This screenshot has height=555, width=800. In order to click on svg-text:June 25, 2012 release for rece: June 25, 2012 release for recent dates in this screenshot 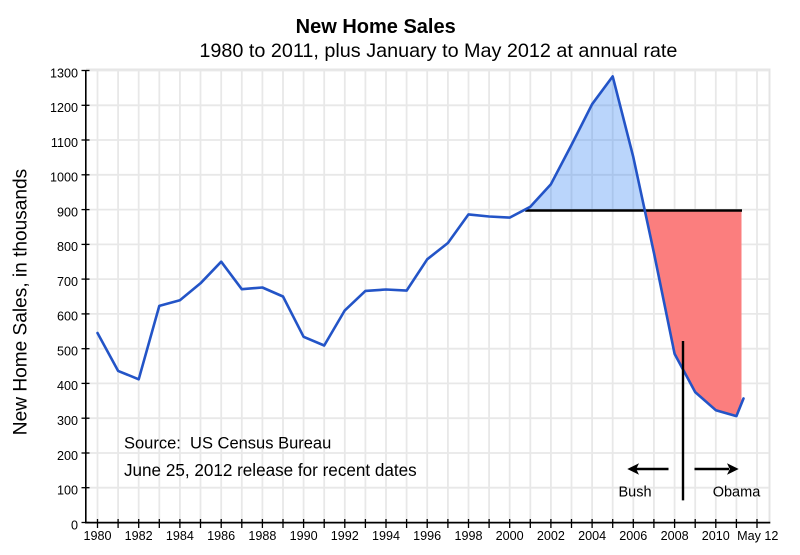, I will do `click(270, 470)`.